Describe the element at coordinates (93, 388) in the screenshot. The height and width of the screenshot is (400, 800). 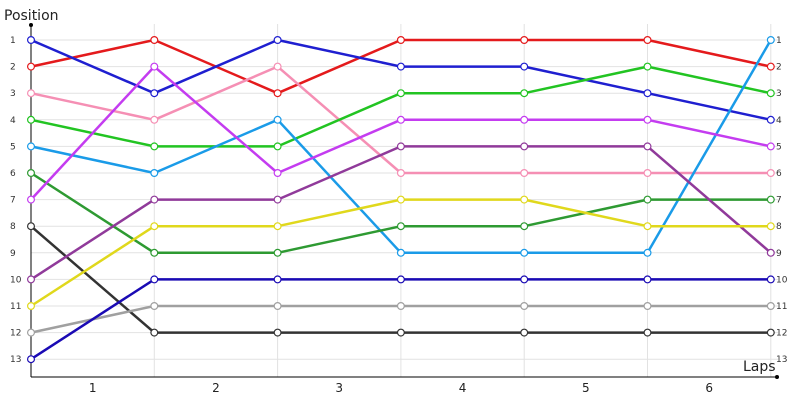
I see `x-tick-label: 1` at that location.